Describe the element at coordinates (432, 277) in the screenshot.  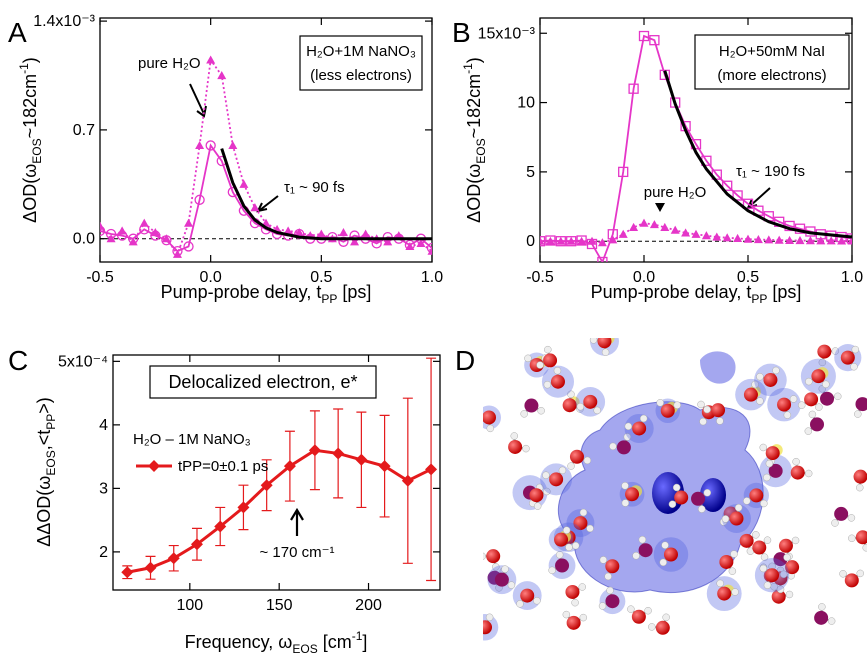
I see `x-tick-label: 1.0` at that location.